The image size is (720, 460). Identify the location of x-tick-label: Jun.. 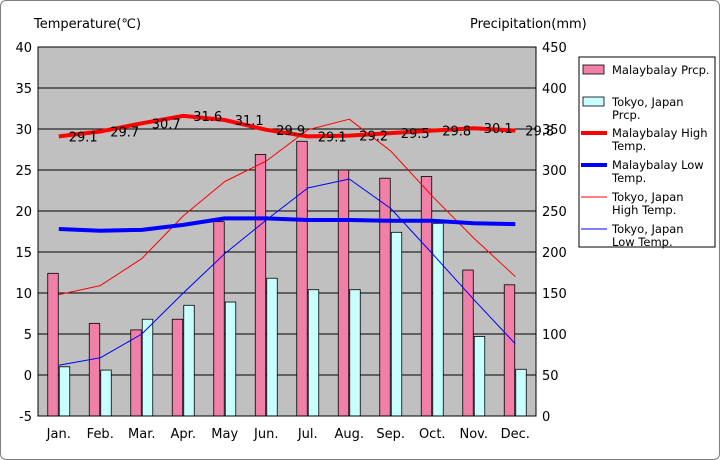
(265, 434).